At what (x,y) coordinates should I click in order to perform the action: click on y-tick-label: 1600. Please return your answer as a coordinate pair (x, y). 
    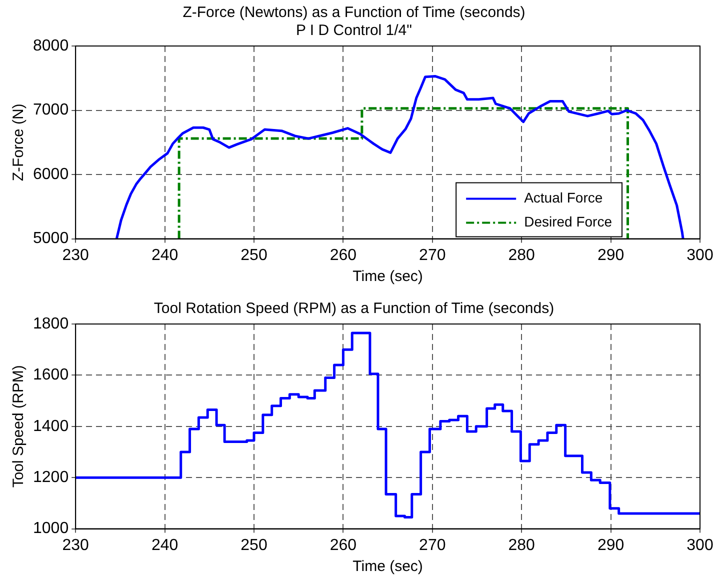
    Looking at the image, I should click on (51, 375).